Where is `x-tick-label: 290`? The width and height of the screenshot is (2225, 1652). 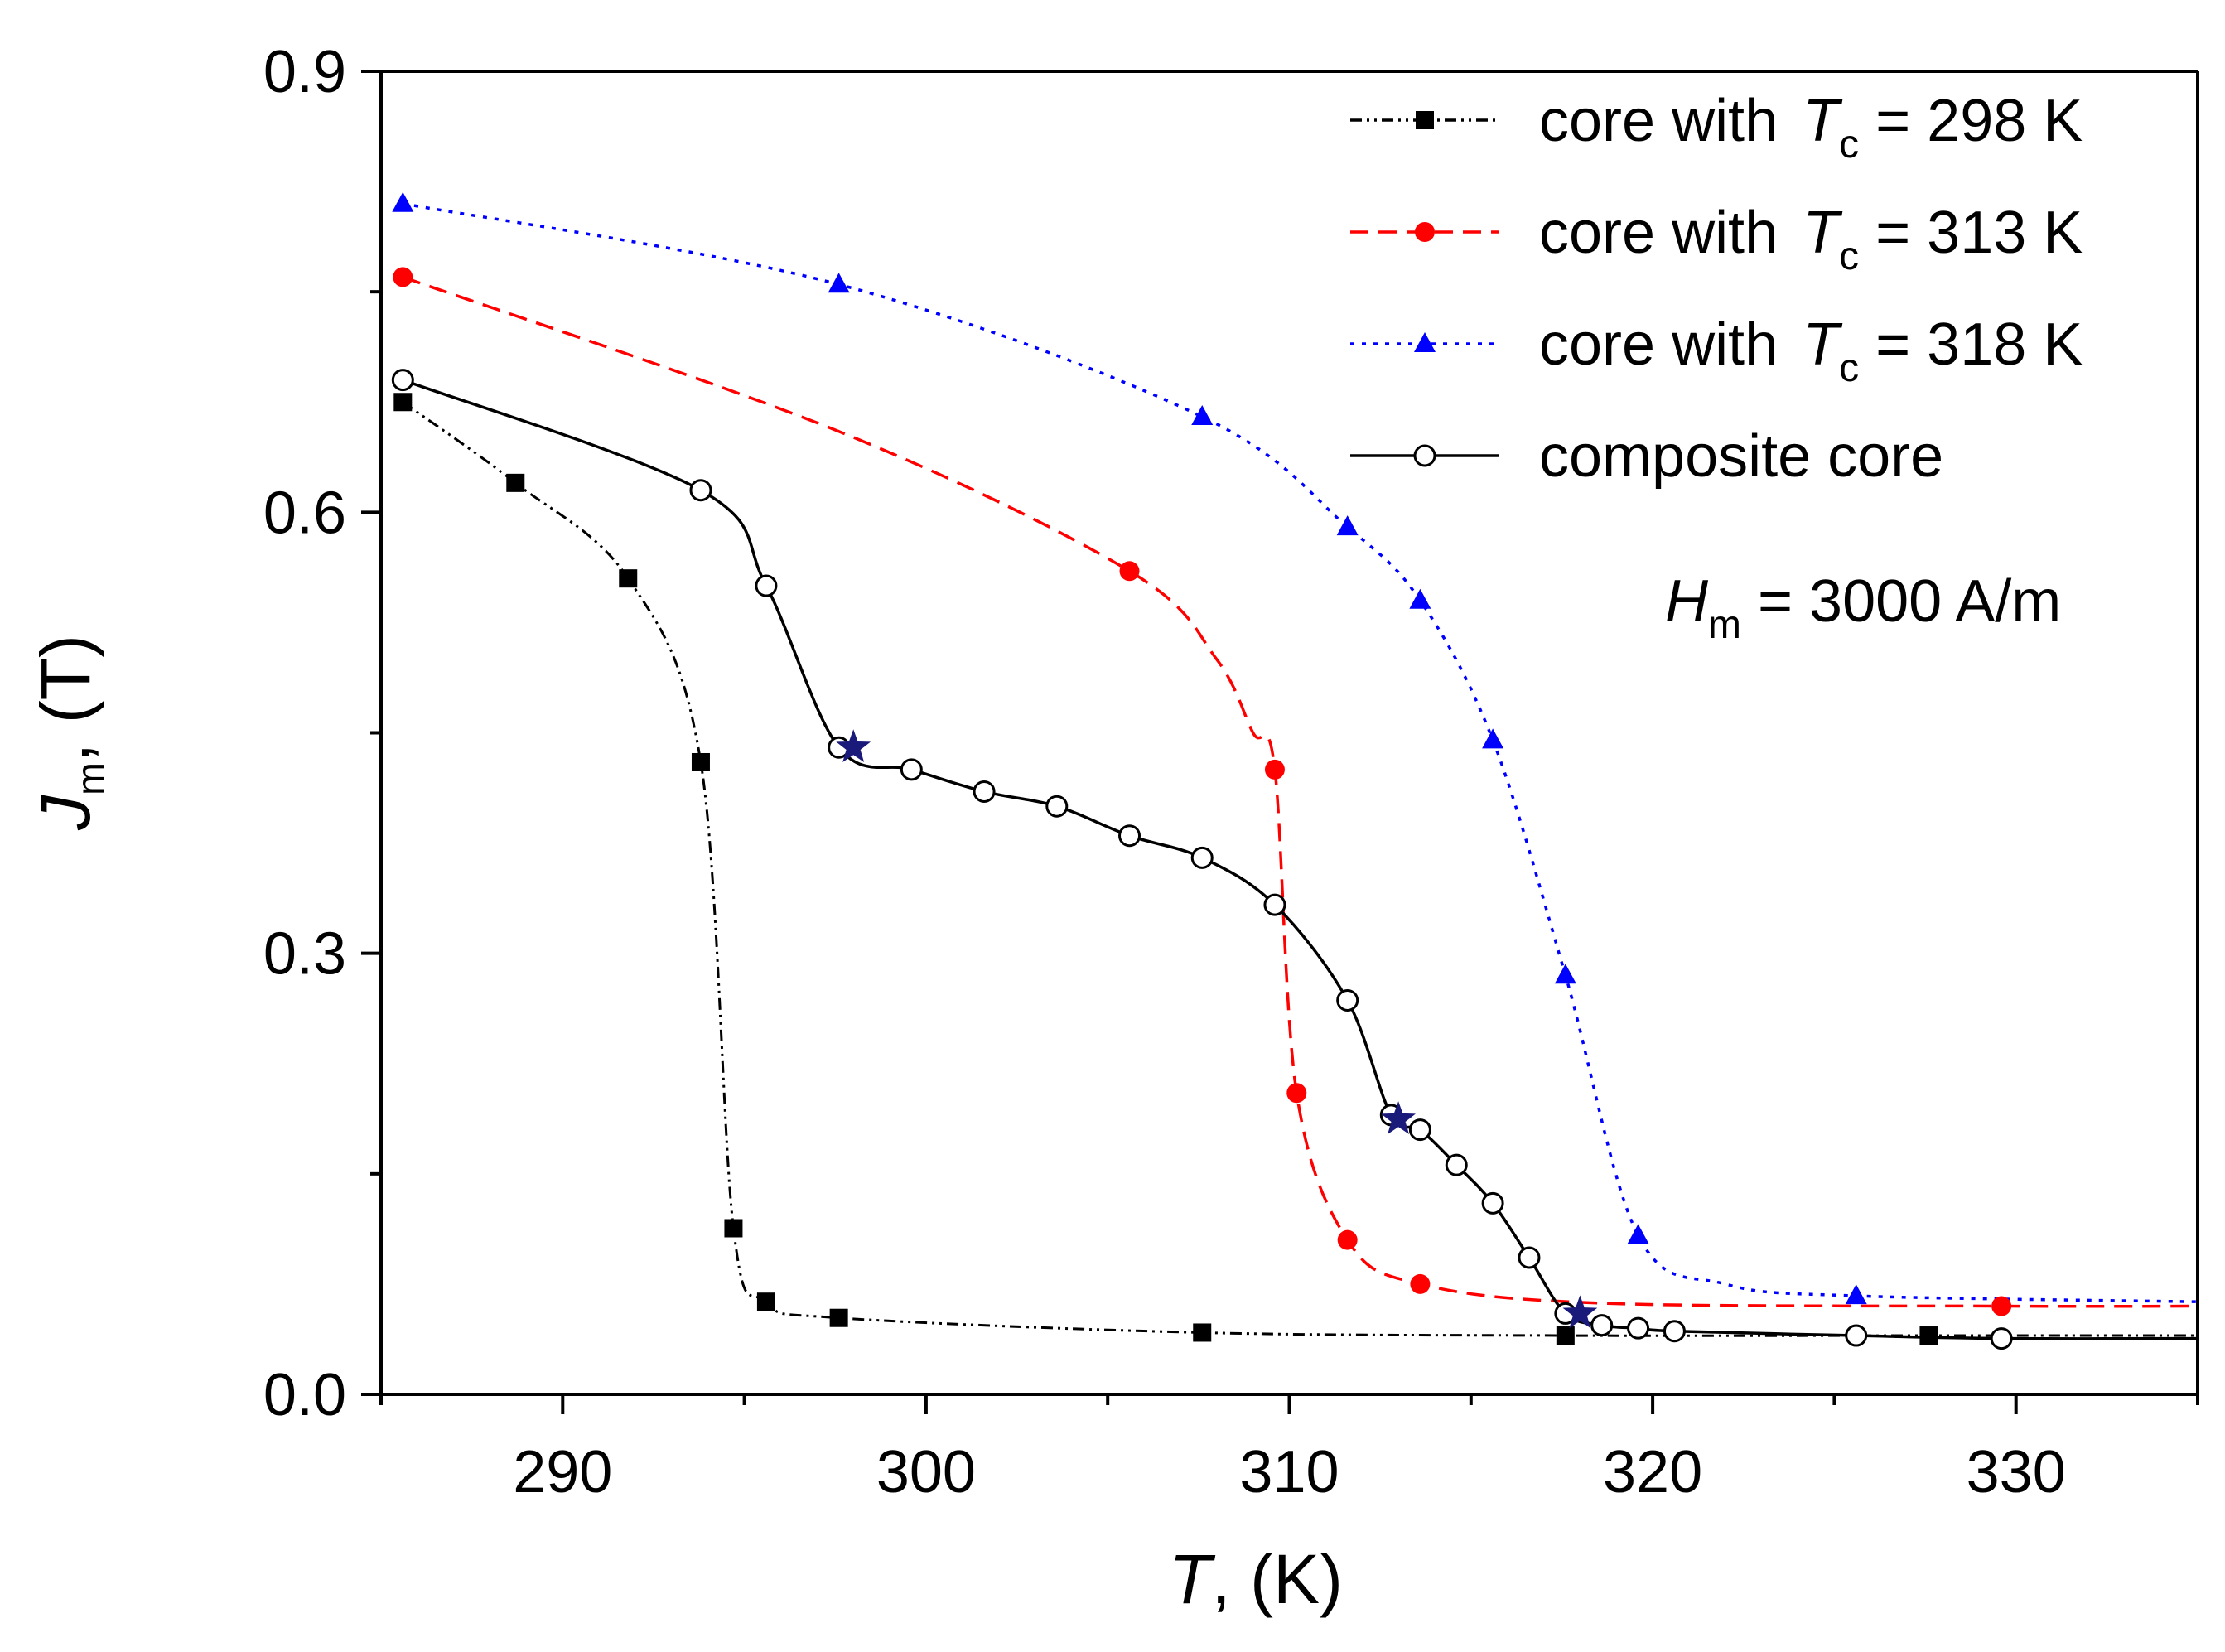
x-tick-label: 290 is located at coordinates (562, 1472).